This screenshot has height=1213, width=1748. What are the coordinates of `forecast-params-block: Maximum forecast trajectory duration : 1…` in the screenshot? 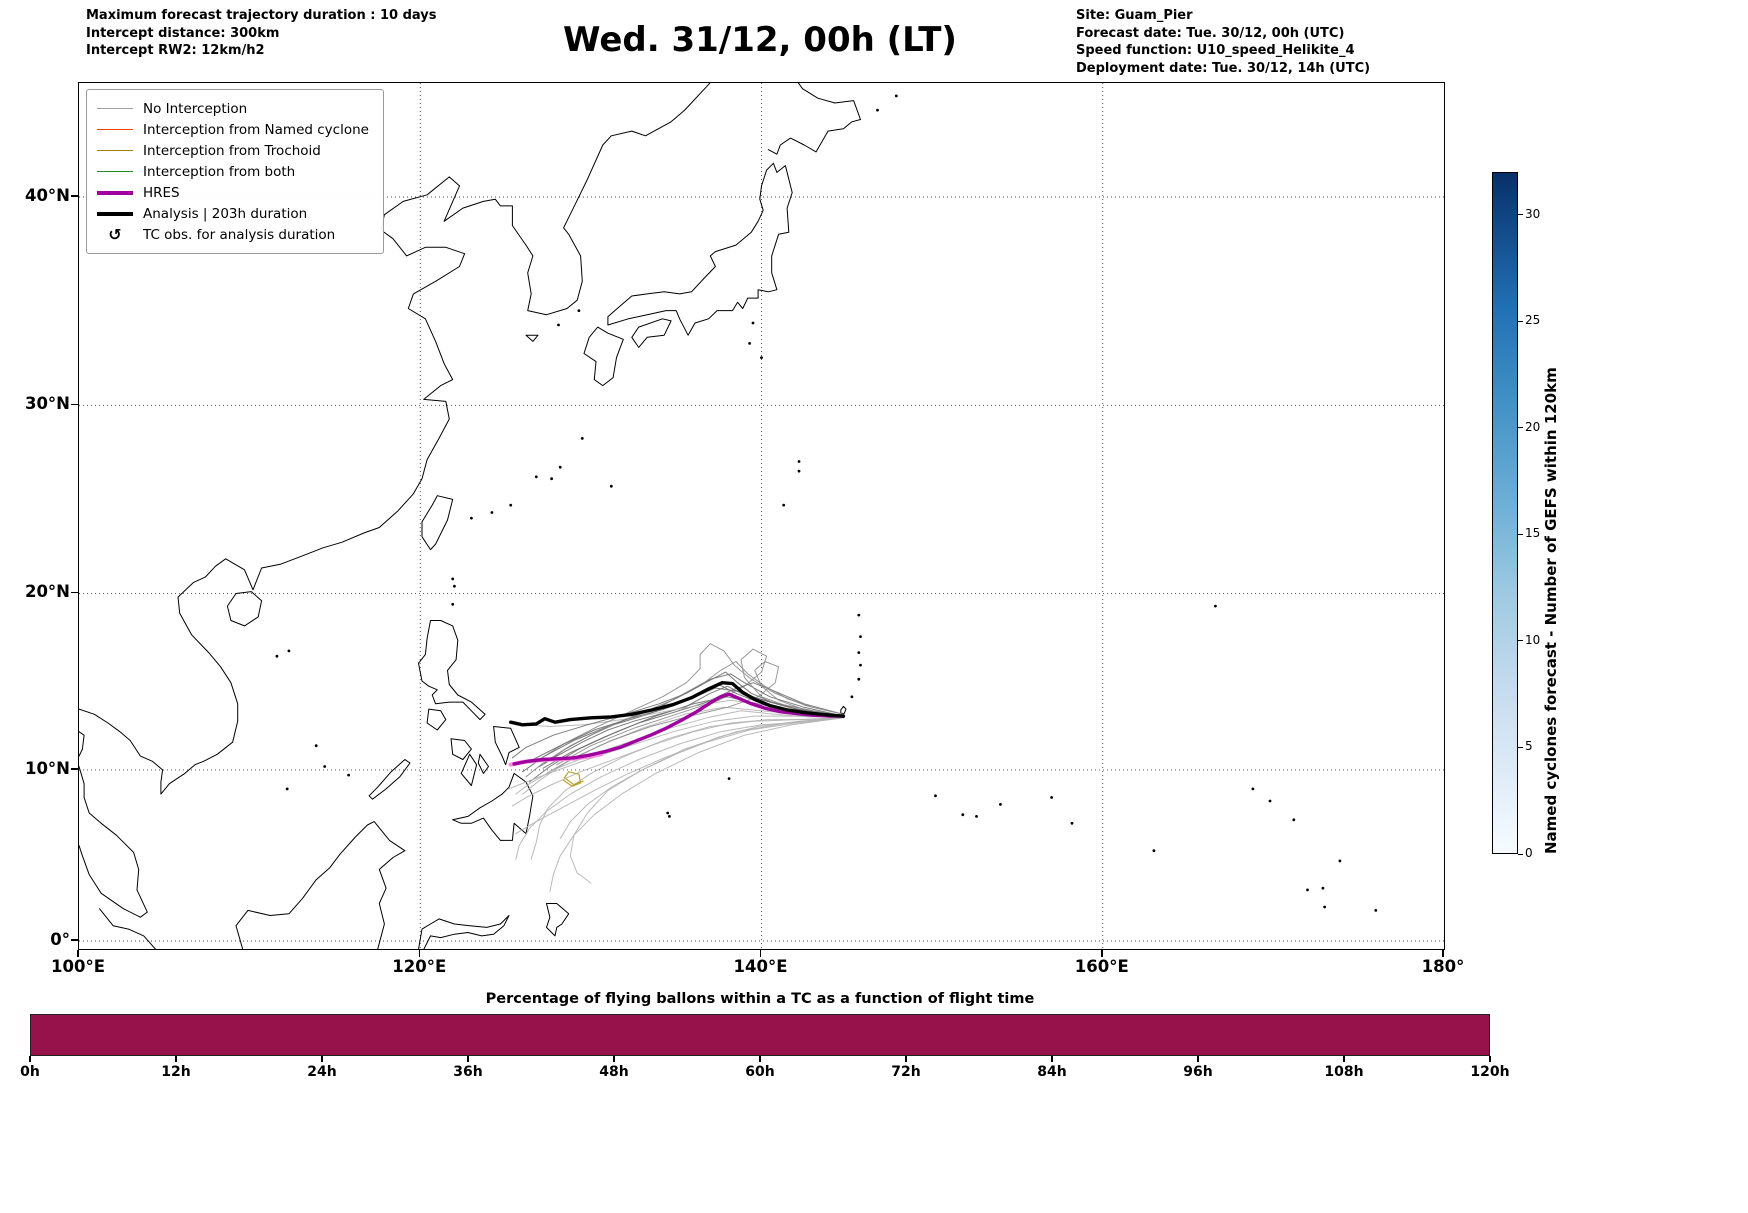 It's located at (261, 33).